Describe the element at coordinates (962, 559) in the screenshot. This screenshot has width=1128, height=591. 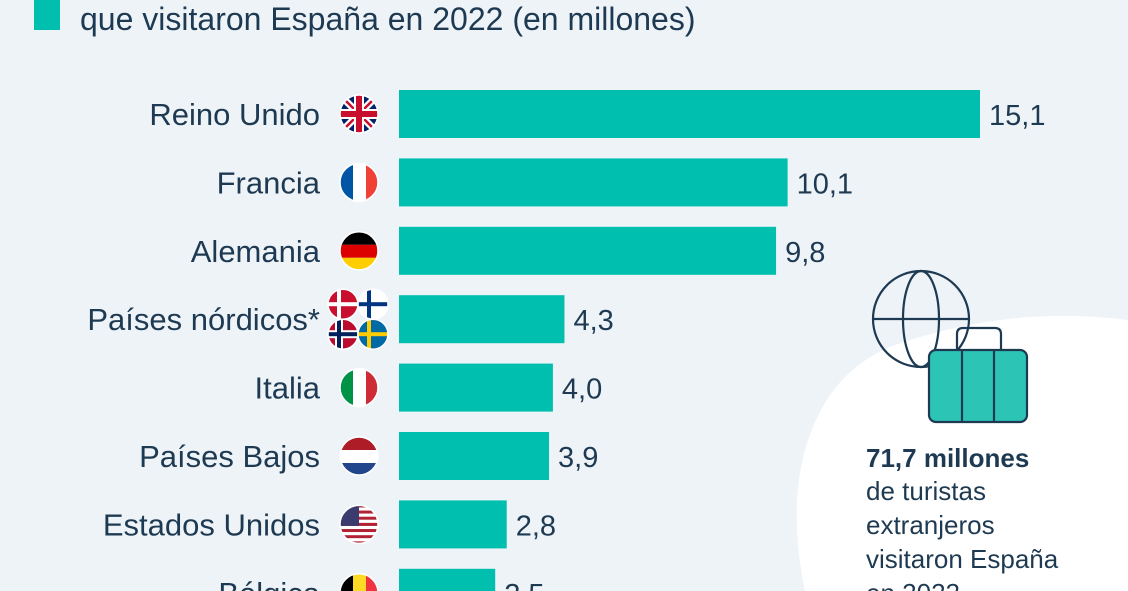
I see `callout-line-3: visitaron España` at that location.